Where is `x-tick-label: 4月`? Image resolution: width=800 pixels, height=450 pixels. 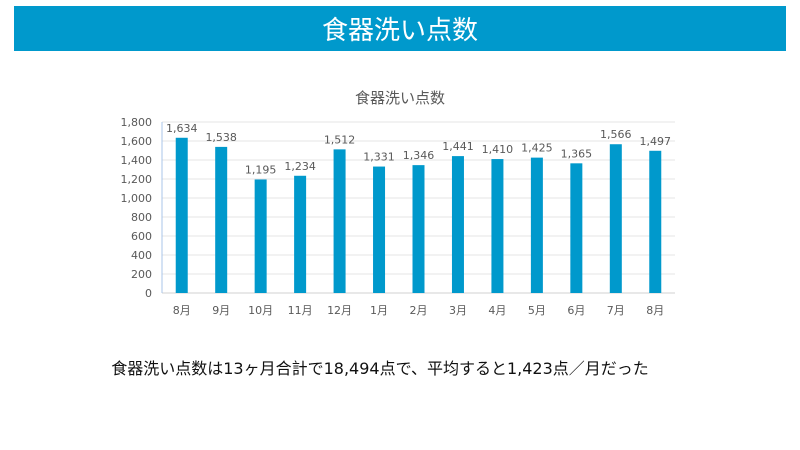
x-tick-label: 4月 is located at coordinates (497, 310).